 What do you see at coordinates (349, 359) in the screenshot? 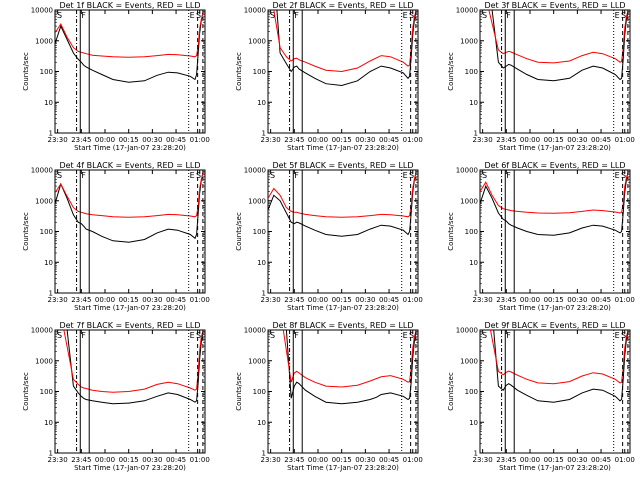
I see `series-lld` at bounding box center [349, 359].